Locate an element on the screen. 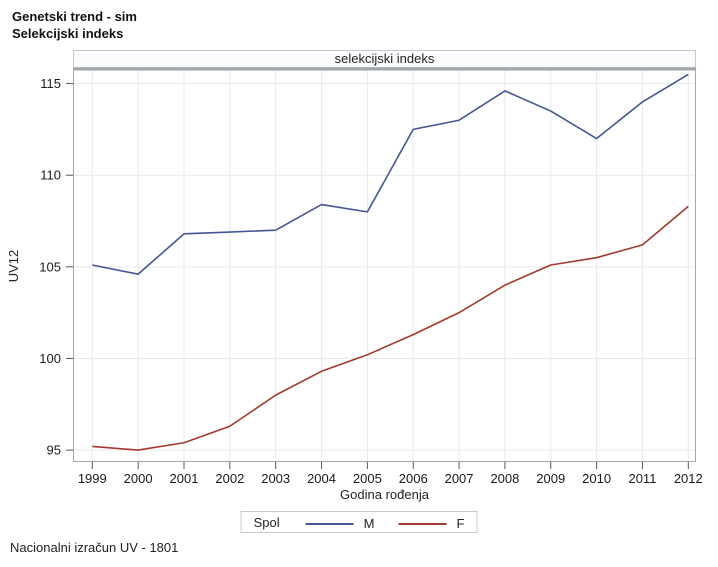  legend-item-F: F is located at coordinates (431, 523).